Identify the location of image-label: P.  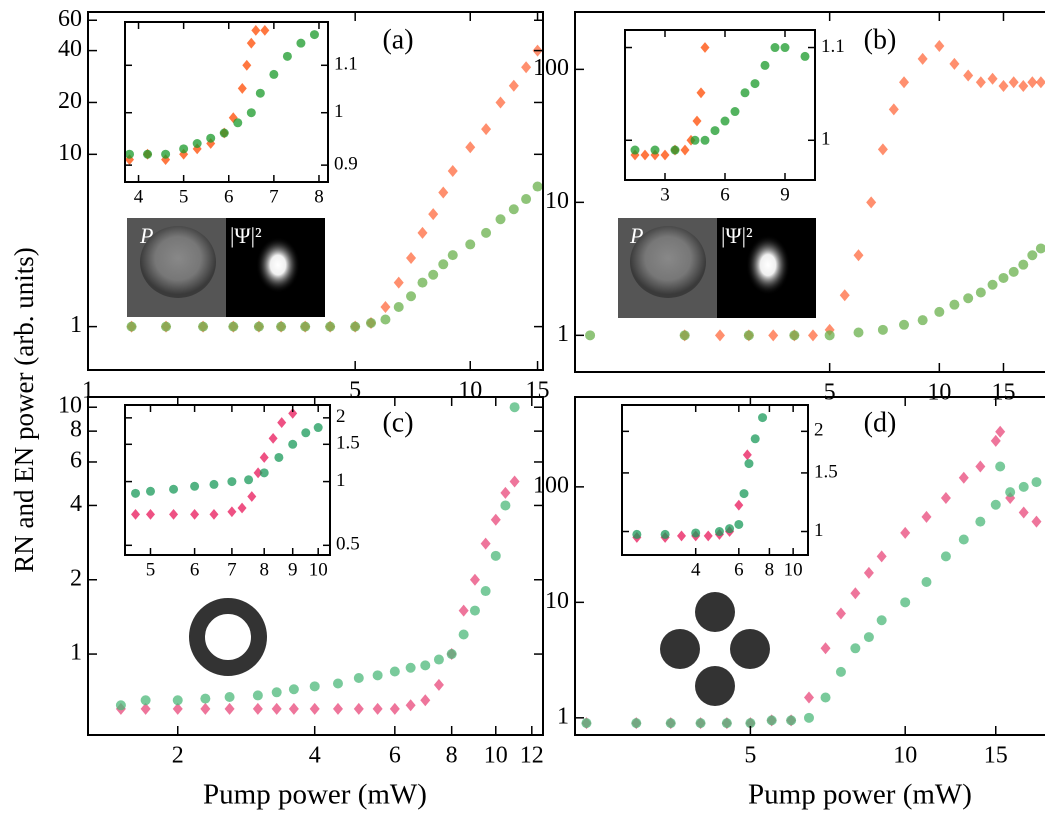
(636, 235).